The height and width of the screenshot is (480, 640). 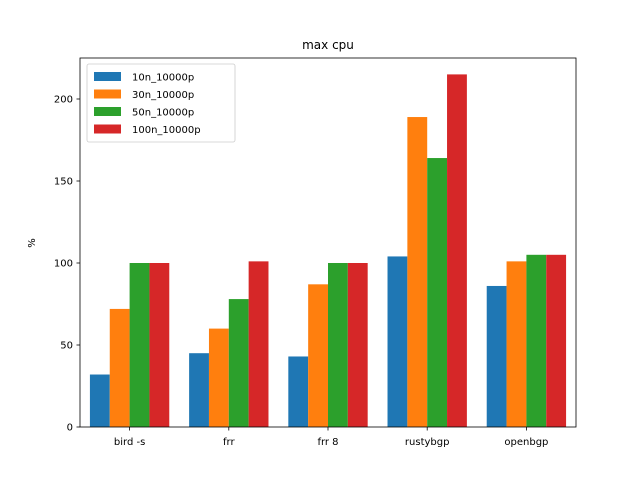 I want to click on x-tick-label: openbgp, so click(x=526, y=442).